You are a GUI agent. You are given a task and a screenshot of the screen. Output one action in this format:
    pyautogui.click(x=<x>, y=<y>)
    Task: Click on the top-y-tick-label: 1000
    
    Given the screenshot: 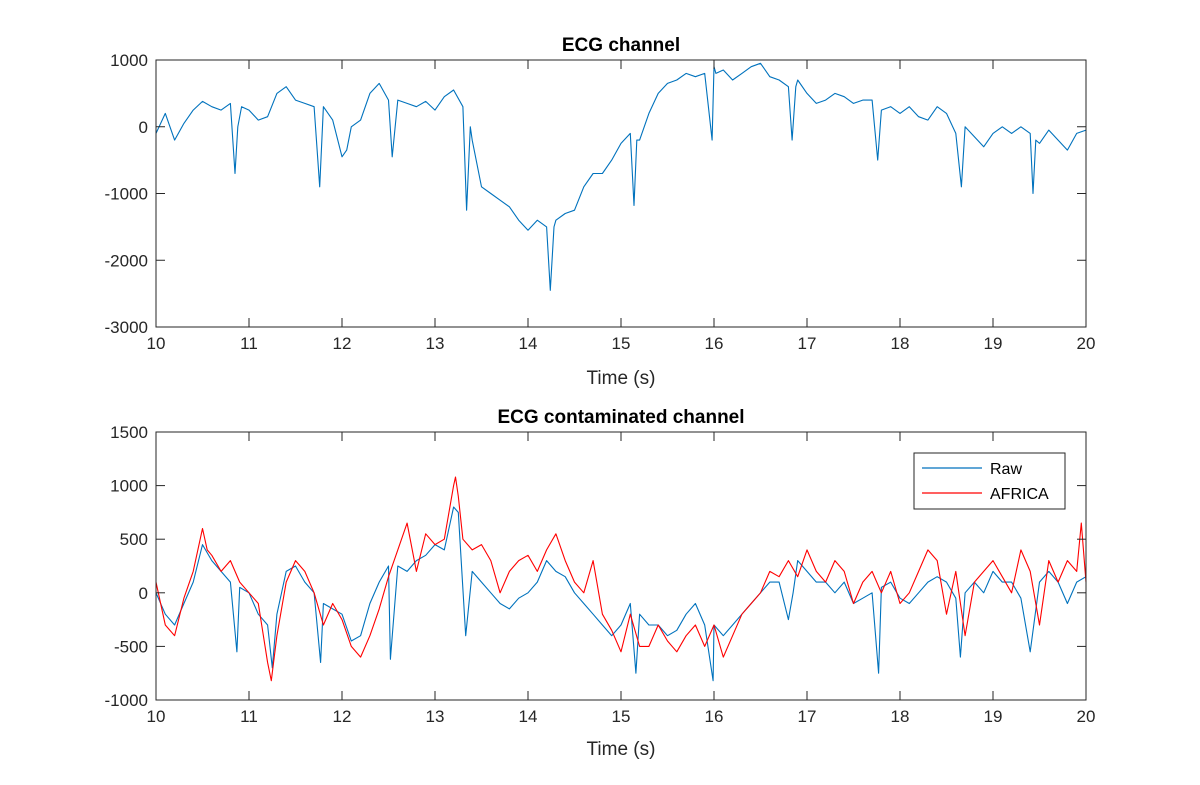 What is the action you would take?
    pyautogui.click(x=129, y=60)
    